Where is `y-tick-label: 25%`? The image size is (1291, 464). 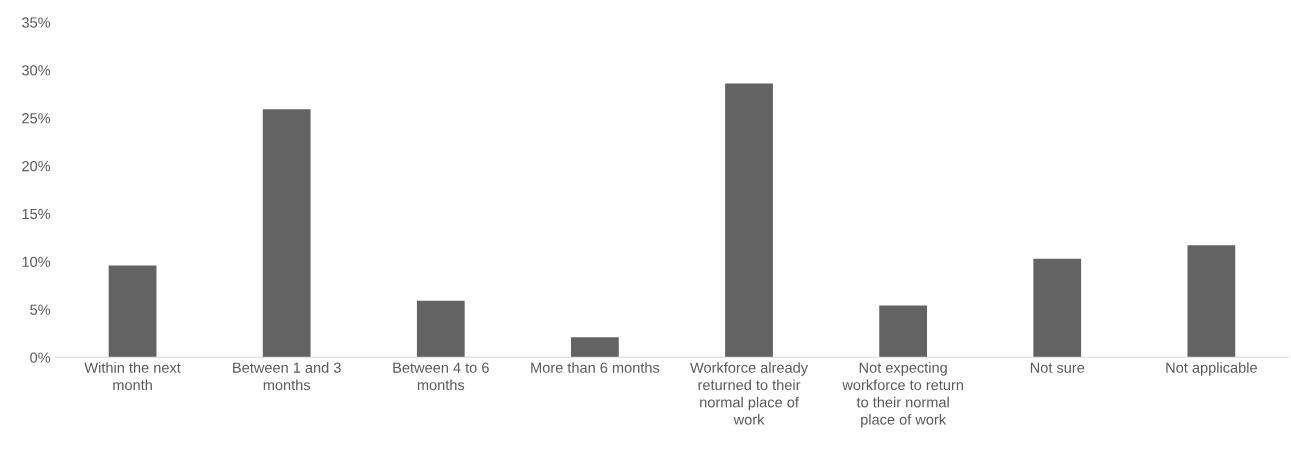
y-tick-label: 25% is located at coordinates (36, 118).